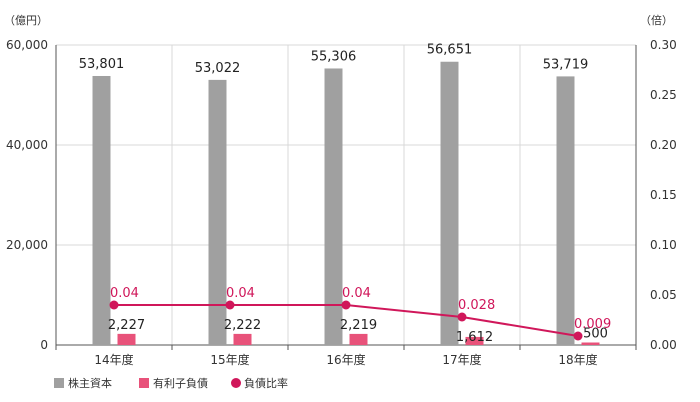 The height and width of the screenshot is (402, 700). What do you see at coordinates (566, 64) in the screenshot?
I see `data-label-equity: 53,719` at bounding box center [566, 64].